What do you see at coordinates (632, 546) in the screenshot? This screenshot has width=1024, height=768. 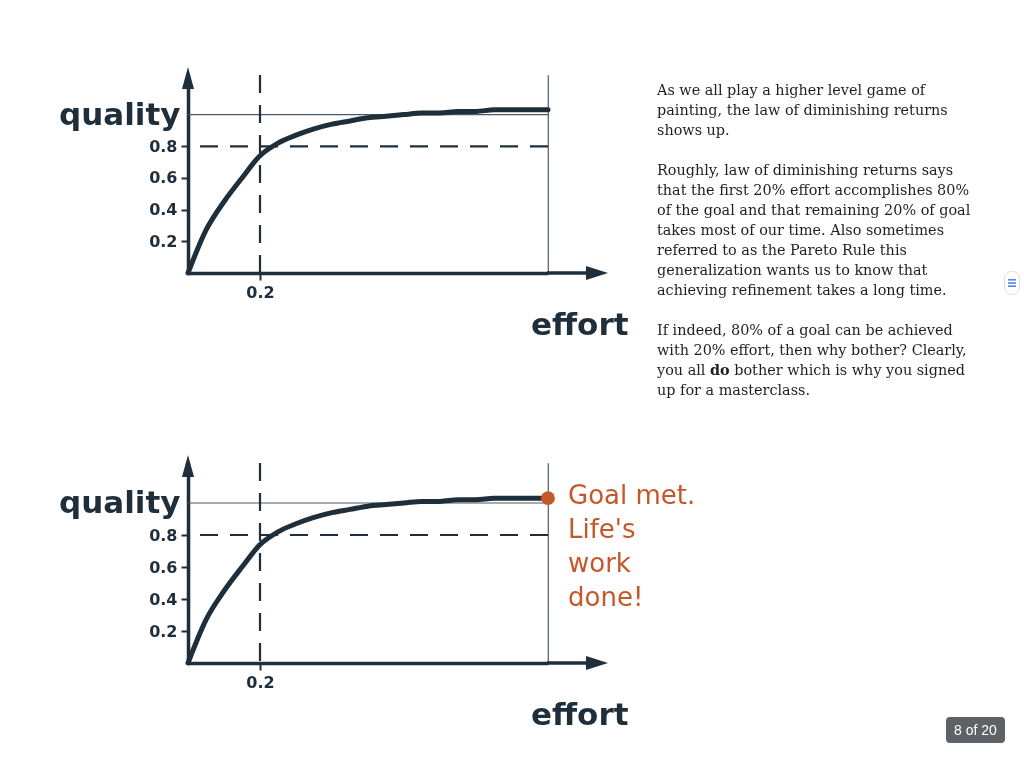 I see `text: Goal met. Life's work done!` at bounding box center [632, 546].